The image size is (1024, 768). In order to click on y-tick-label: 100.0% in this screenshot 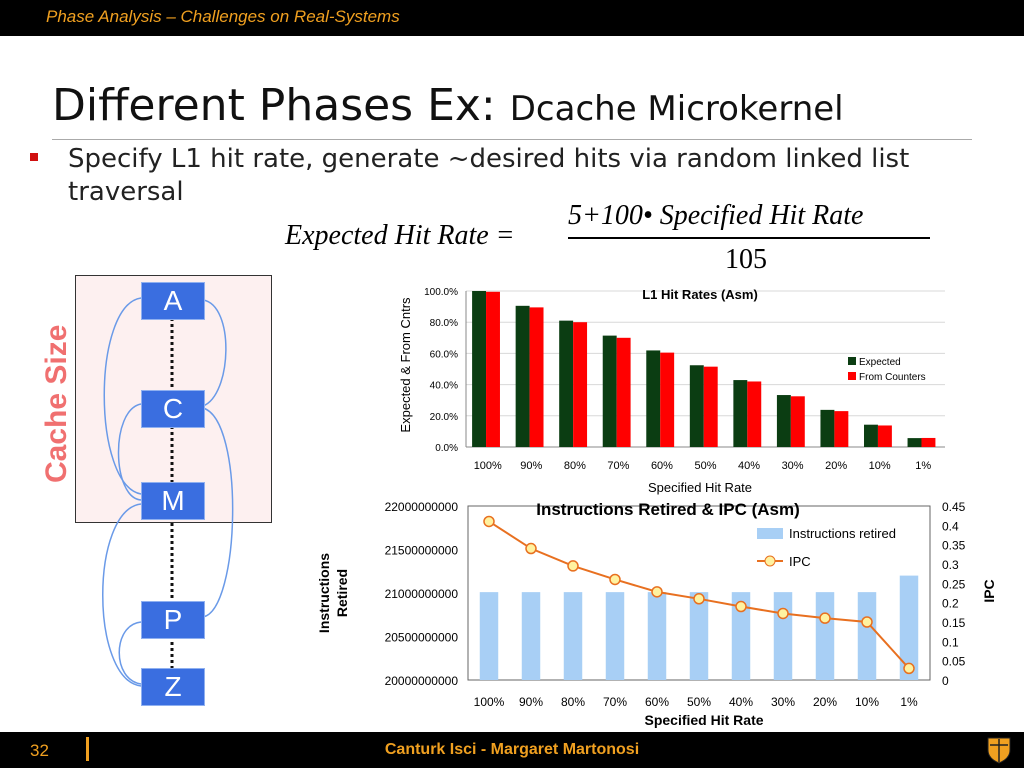, I will do `click(441, 292)`.